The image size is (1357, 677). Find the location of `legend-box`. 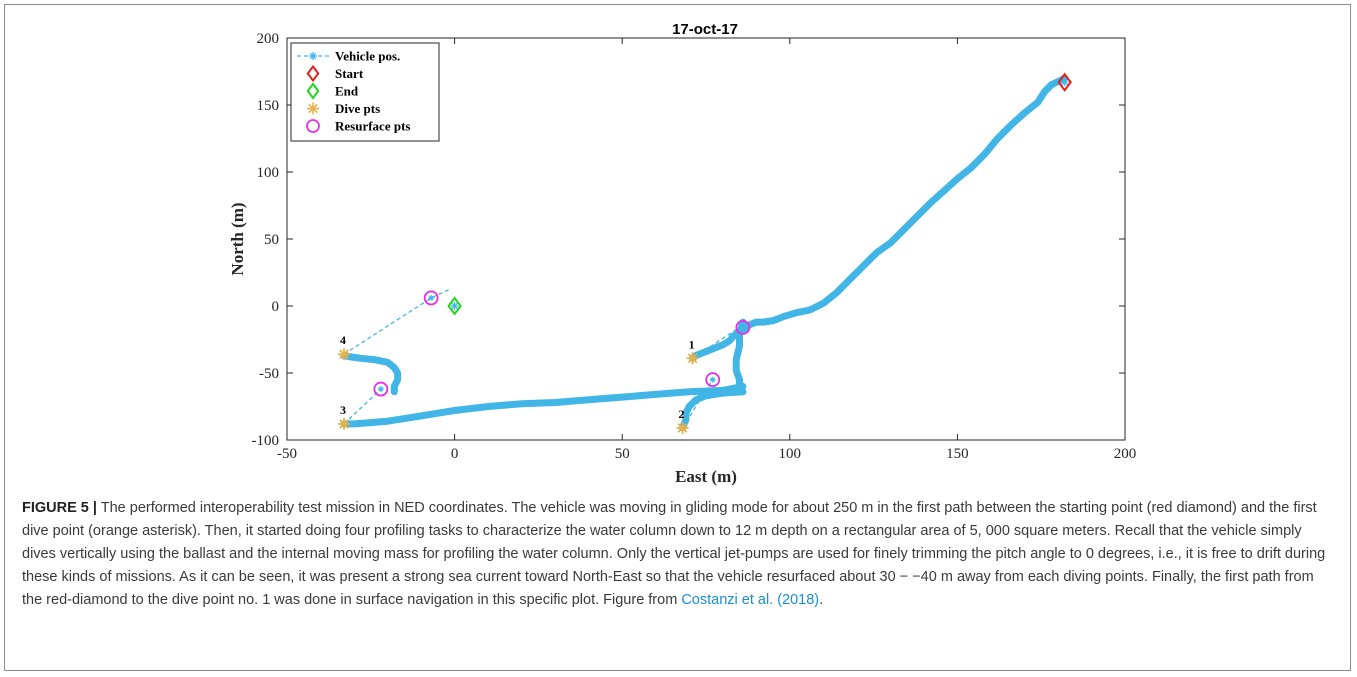

legend-box is located at coordinates (365, 92).